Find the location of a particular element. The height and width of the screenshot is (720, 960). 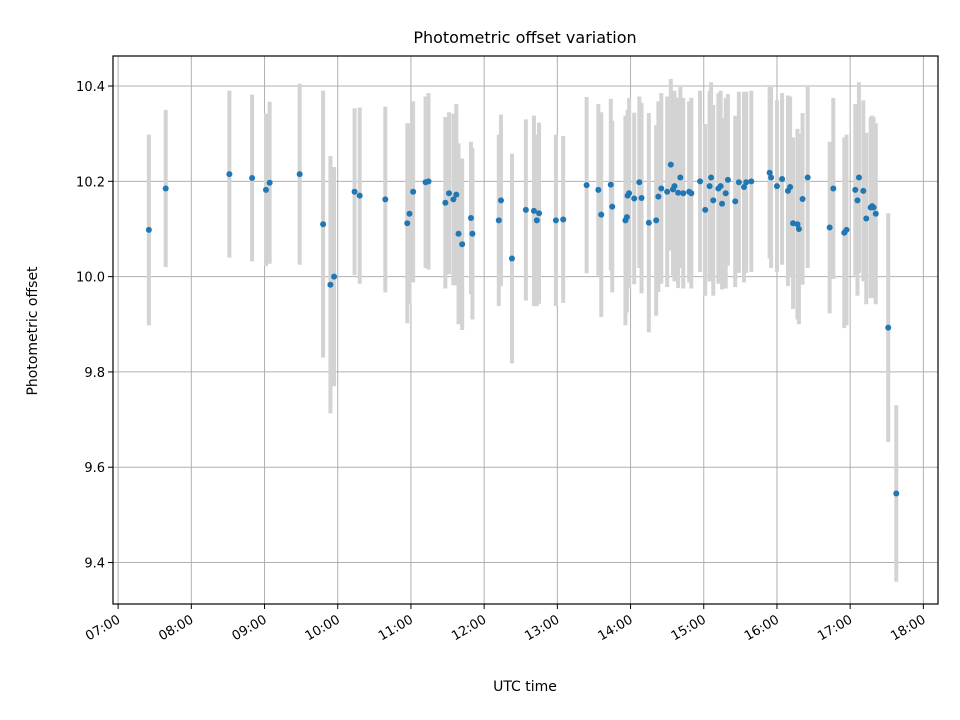

x-axis-label: UTC time is located at coordinates (525, 687).